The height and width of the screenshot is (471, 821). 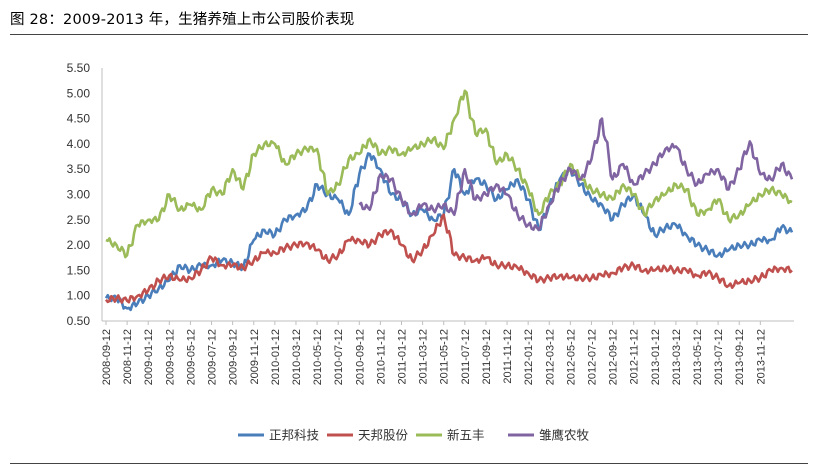 I want to click on y-tick-label: 5.00, so click(x=79, y=93).